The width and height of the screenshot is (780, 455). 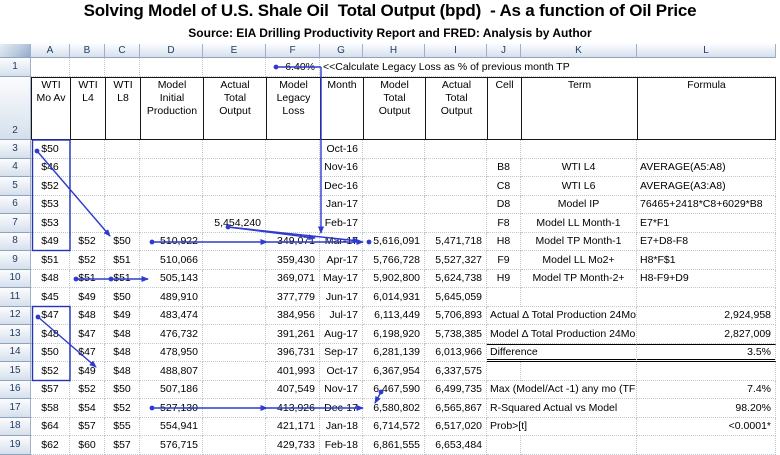 I want to click on cell-C4, so click(x=122, y=167).